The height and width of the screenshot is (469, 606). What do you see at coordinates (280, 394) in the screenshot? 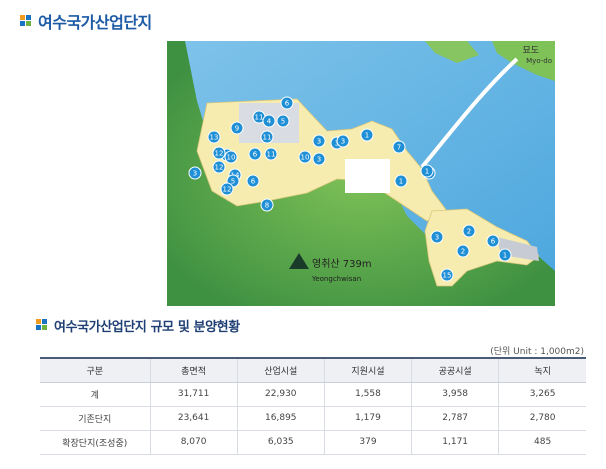
I see `table-cell: 22,930` at bounding box center [280, 394].